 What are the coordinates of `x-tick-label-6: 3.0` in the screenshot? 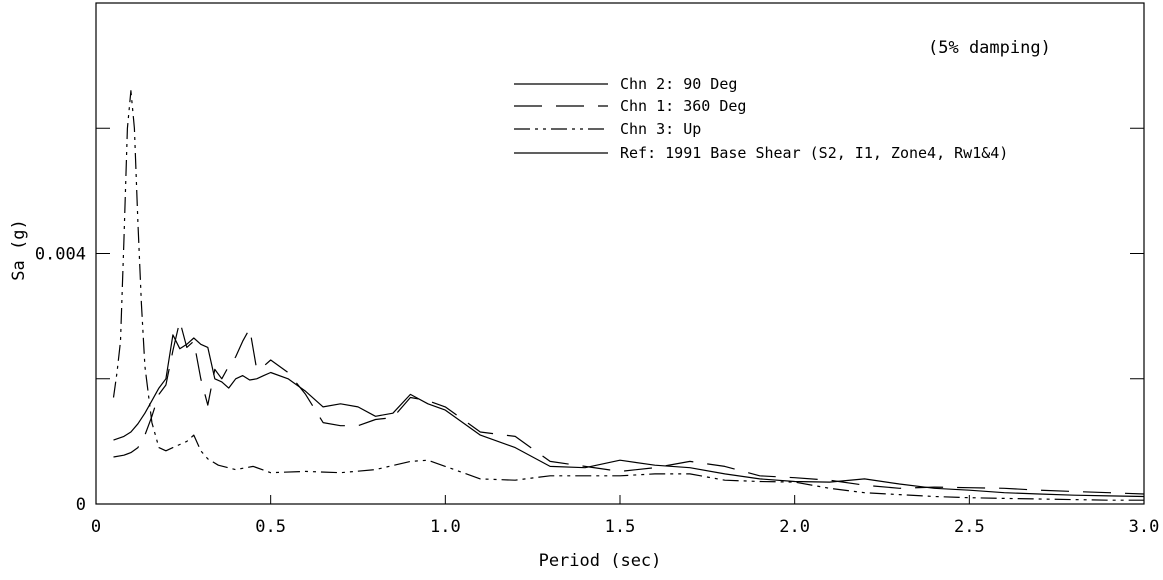 It's located at (1144, 527).